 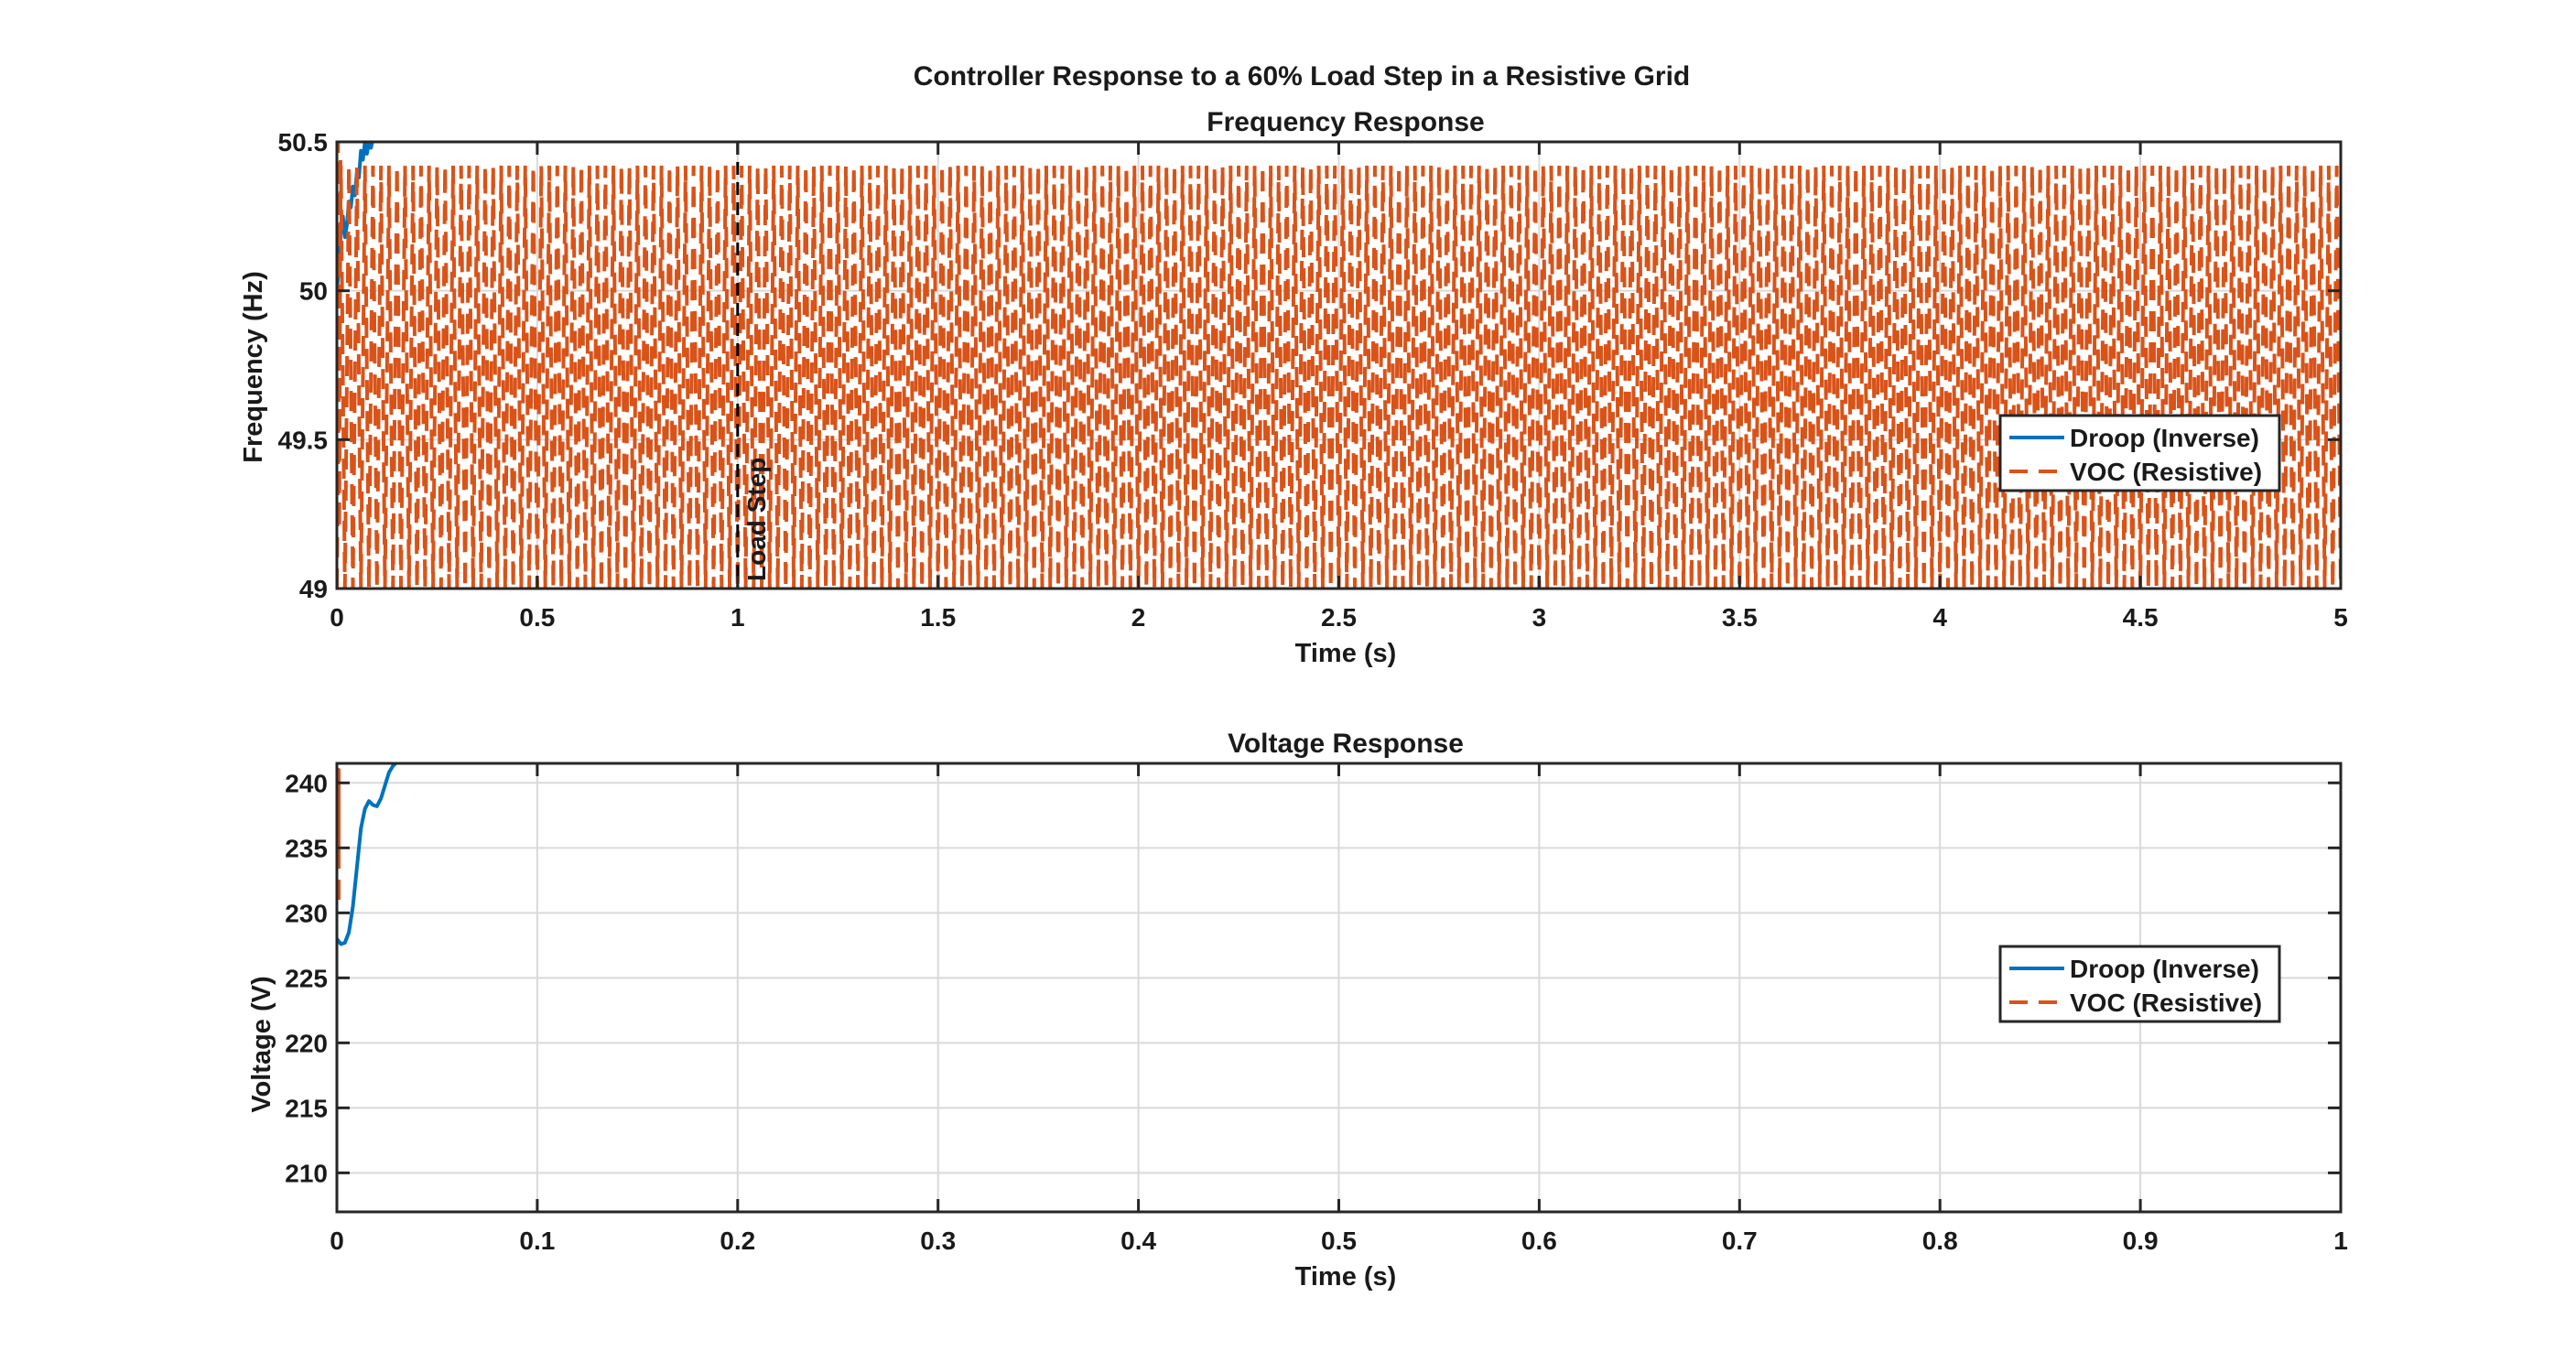 I want to click on frequency-xtick-label-9: 4.5, so click(x=2141, y=617).